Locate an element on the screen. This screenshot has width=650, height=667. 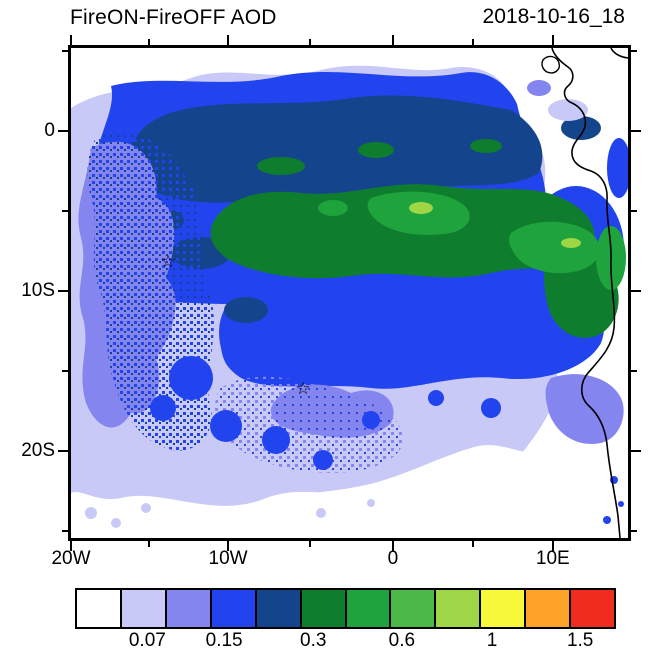
x-axis-label: 20W is located at coordinates (71, 558).